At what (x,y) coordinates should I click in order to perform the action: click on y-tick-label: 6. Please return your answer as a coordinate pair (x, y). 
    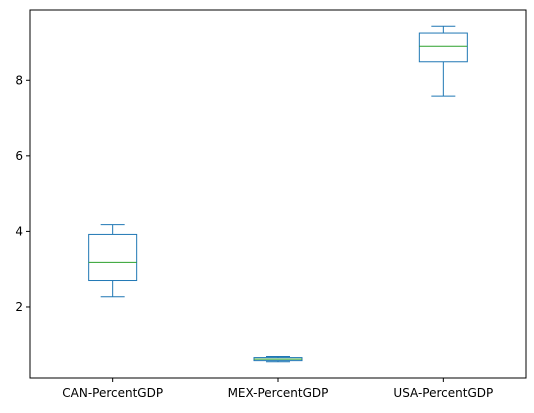
    Looking at the image, I should click on (19, 156).